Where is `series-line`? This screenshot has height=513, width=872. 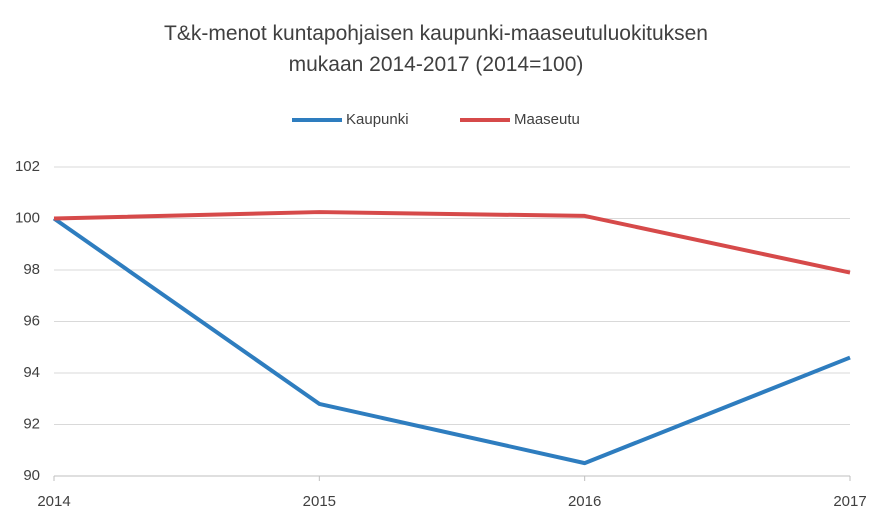
series-line is located at coordinates (452, 242).